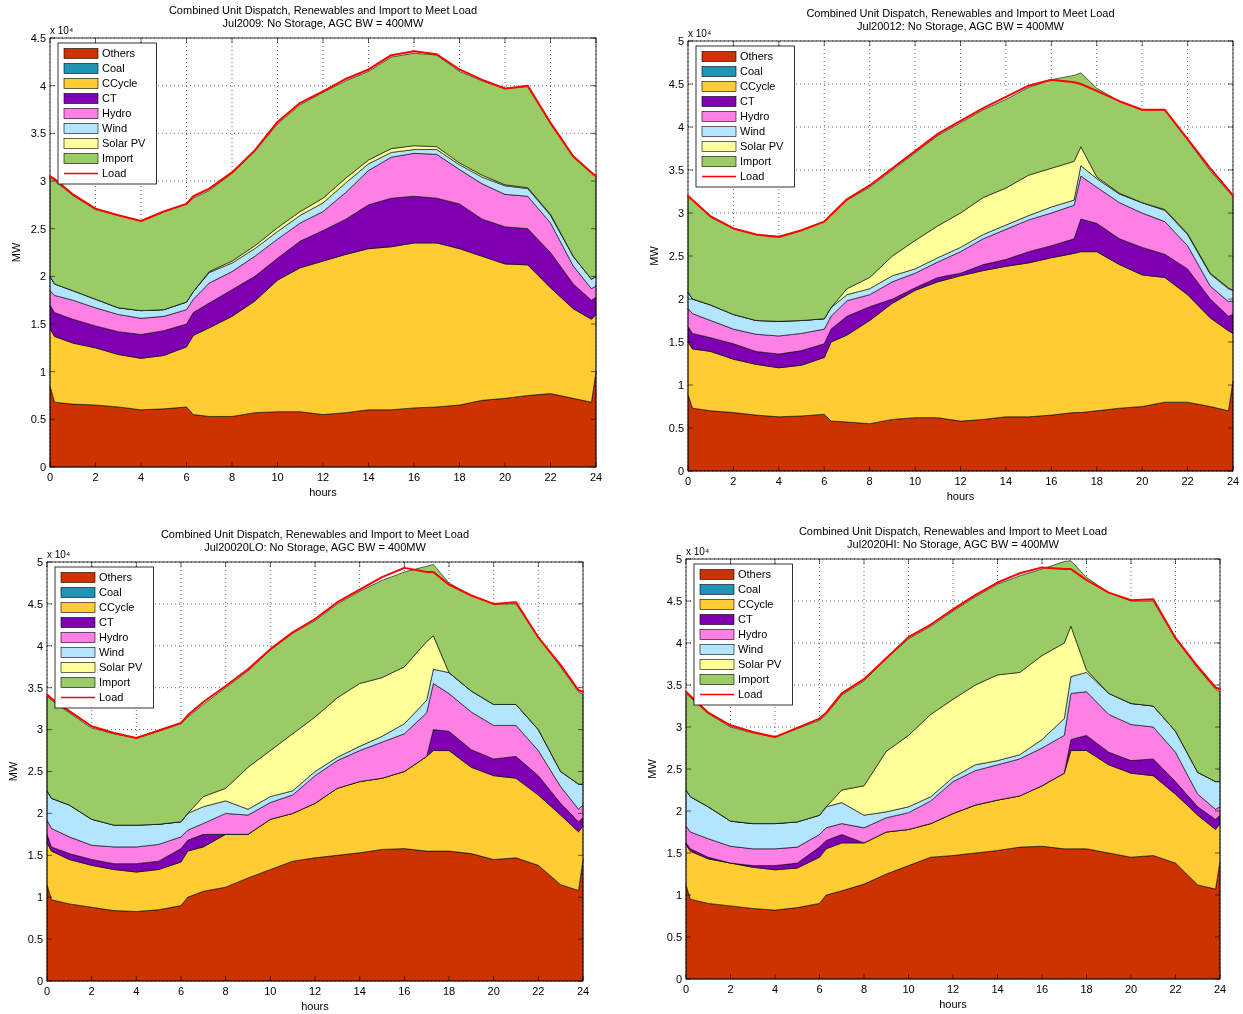  Describe the element at coordinates (953, 989) in the screenshot. I see `x-tick-label: 12` at that location.